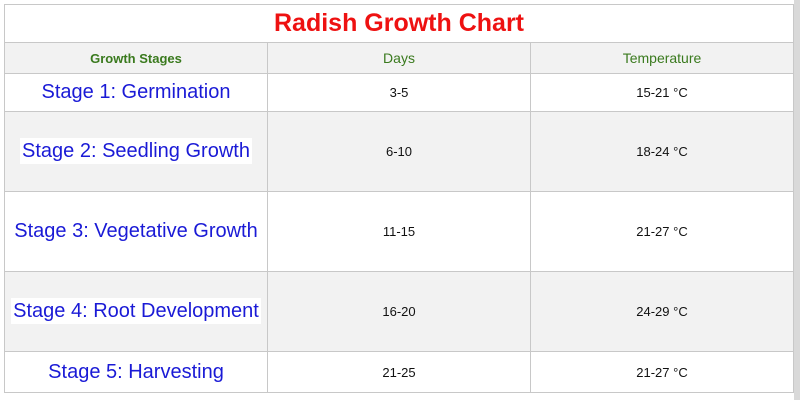 The height and width of the screenshot is (400, 800). I want to click on days-cell: 3-5, so click(399, 92).